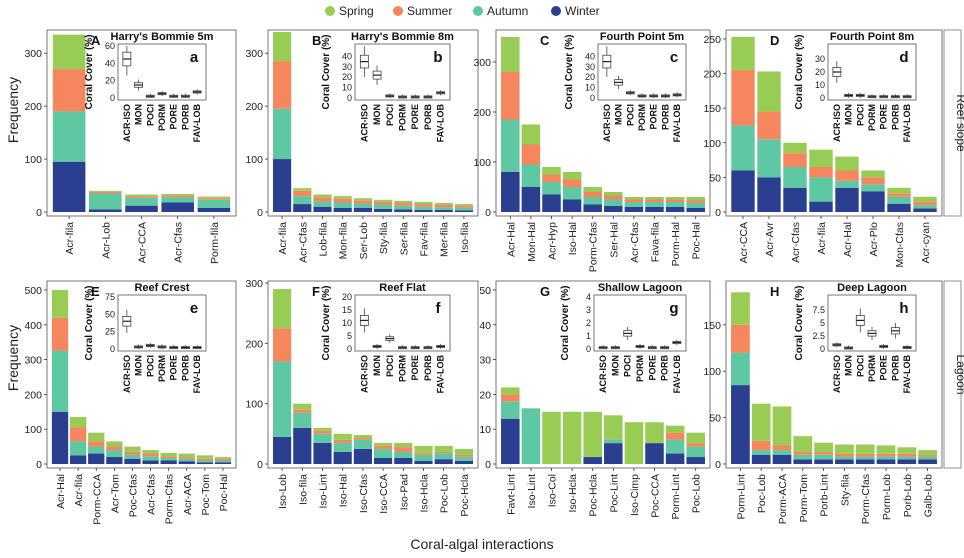 Image resolution: width=964 pixels, height=558 pixels. I want to click on y-tick-label: 20, so click(485, 395).